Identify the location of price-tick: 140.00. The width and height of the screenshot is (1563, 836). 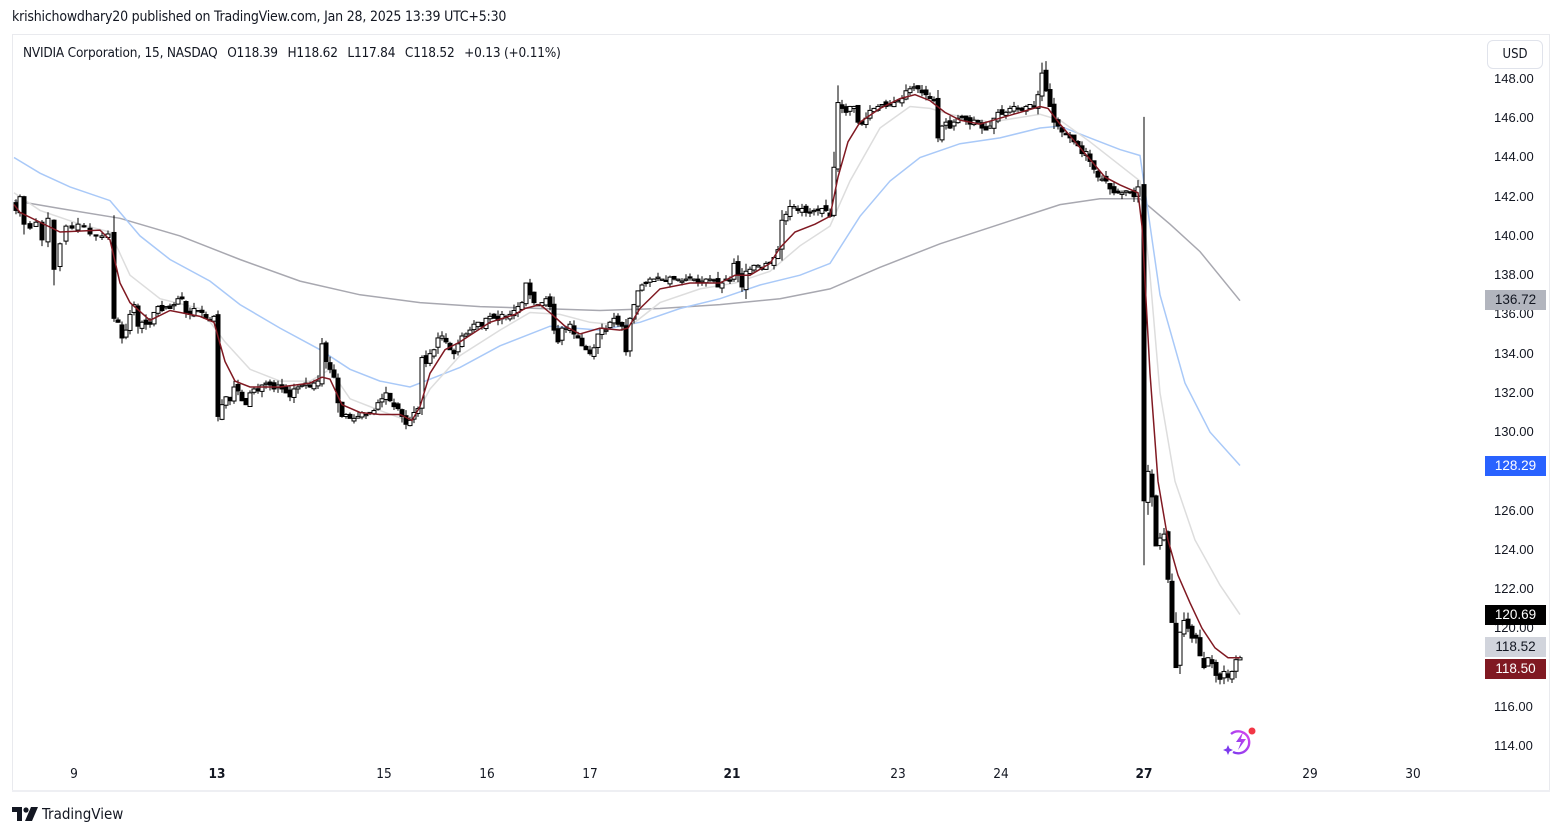
(1514, 235).